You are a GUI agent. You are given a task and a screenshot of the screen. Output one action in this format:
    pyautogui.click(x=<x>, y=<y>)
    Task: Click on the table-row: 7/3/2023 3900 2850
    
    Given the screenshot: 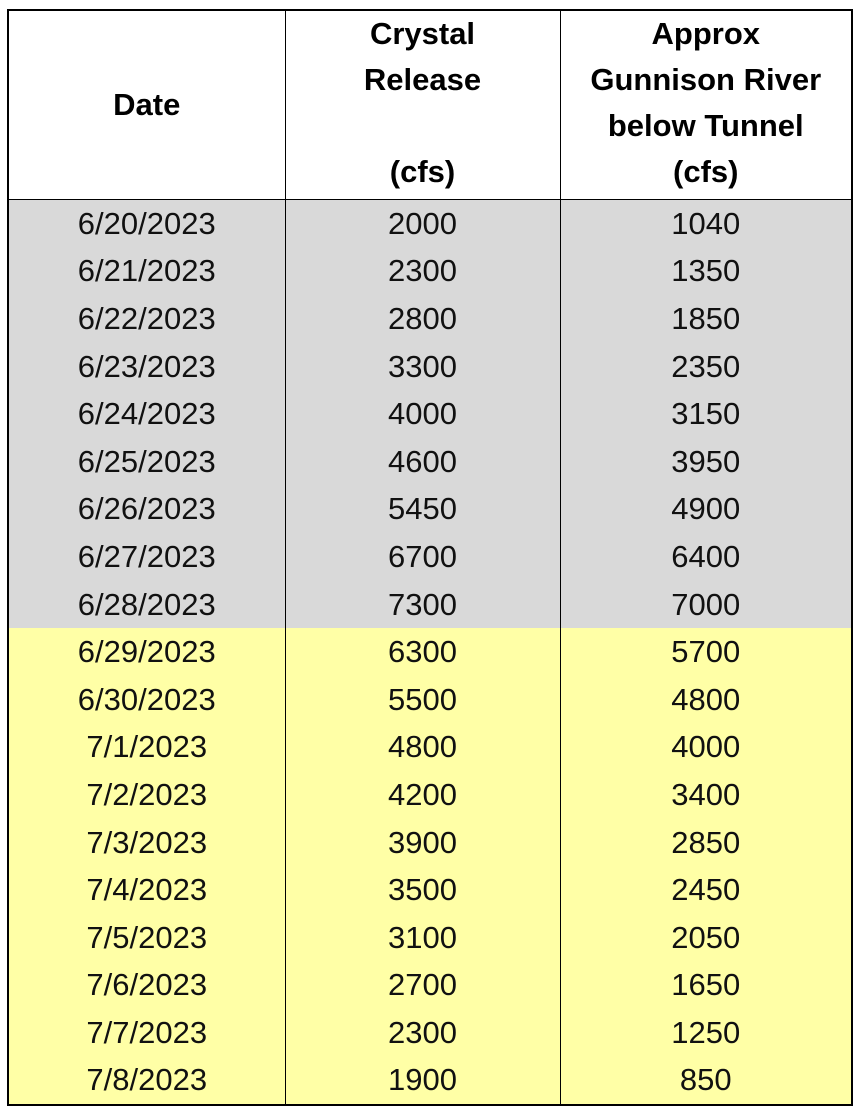 What is the action you would take?
    pyautogui.click(x=430, y=842)
    